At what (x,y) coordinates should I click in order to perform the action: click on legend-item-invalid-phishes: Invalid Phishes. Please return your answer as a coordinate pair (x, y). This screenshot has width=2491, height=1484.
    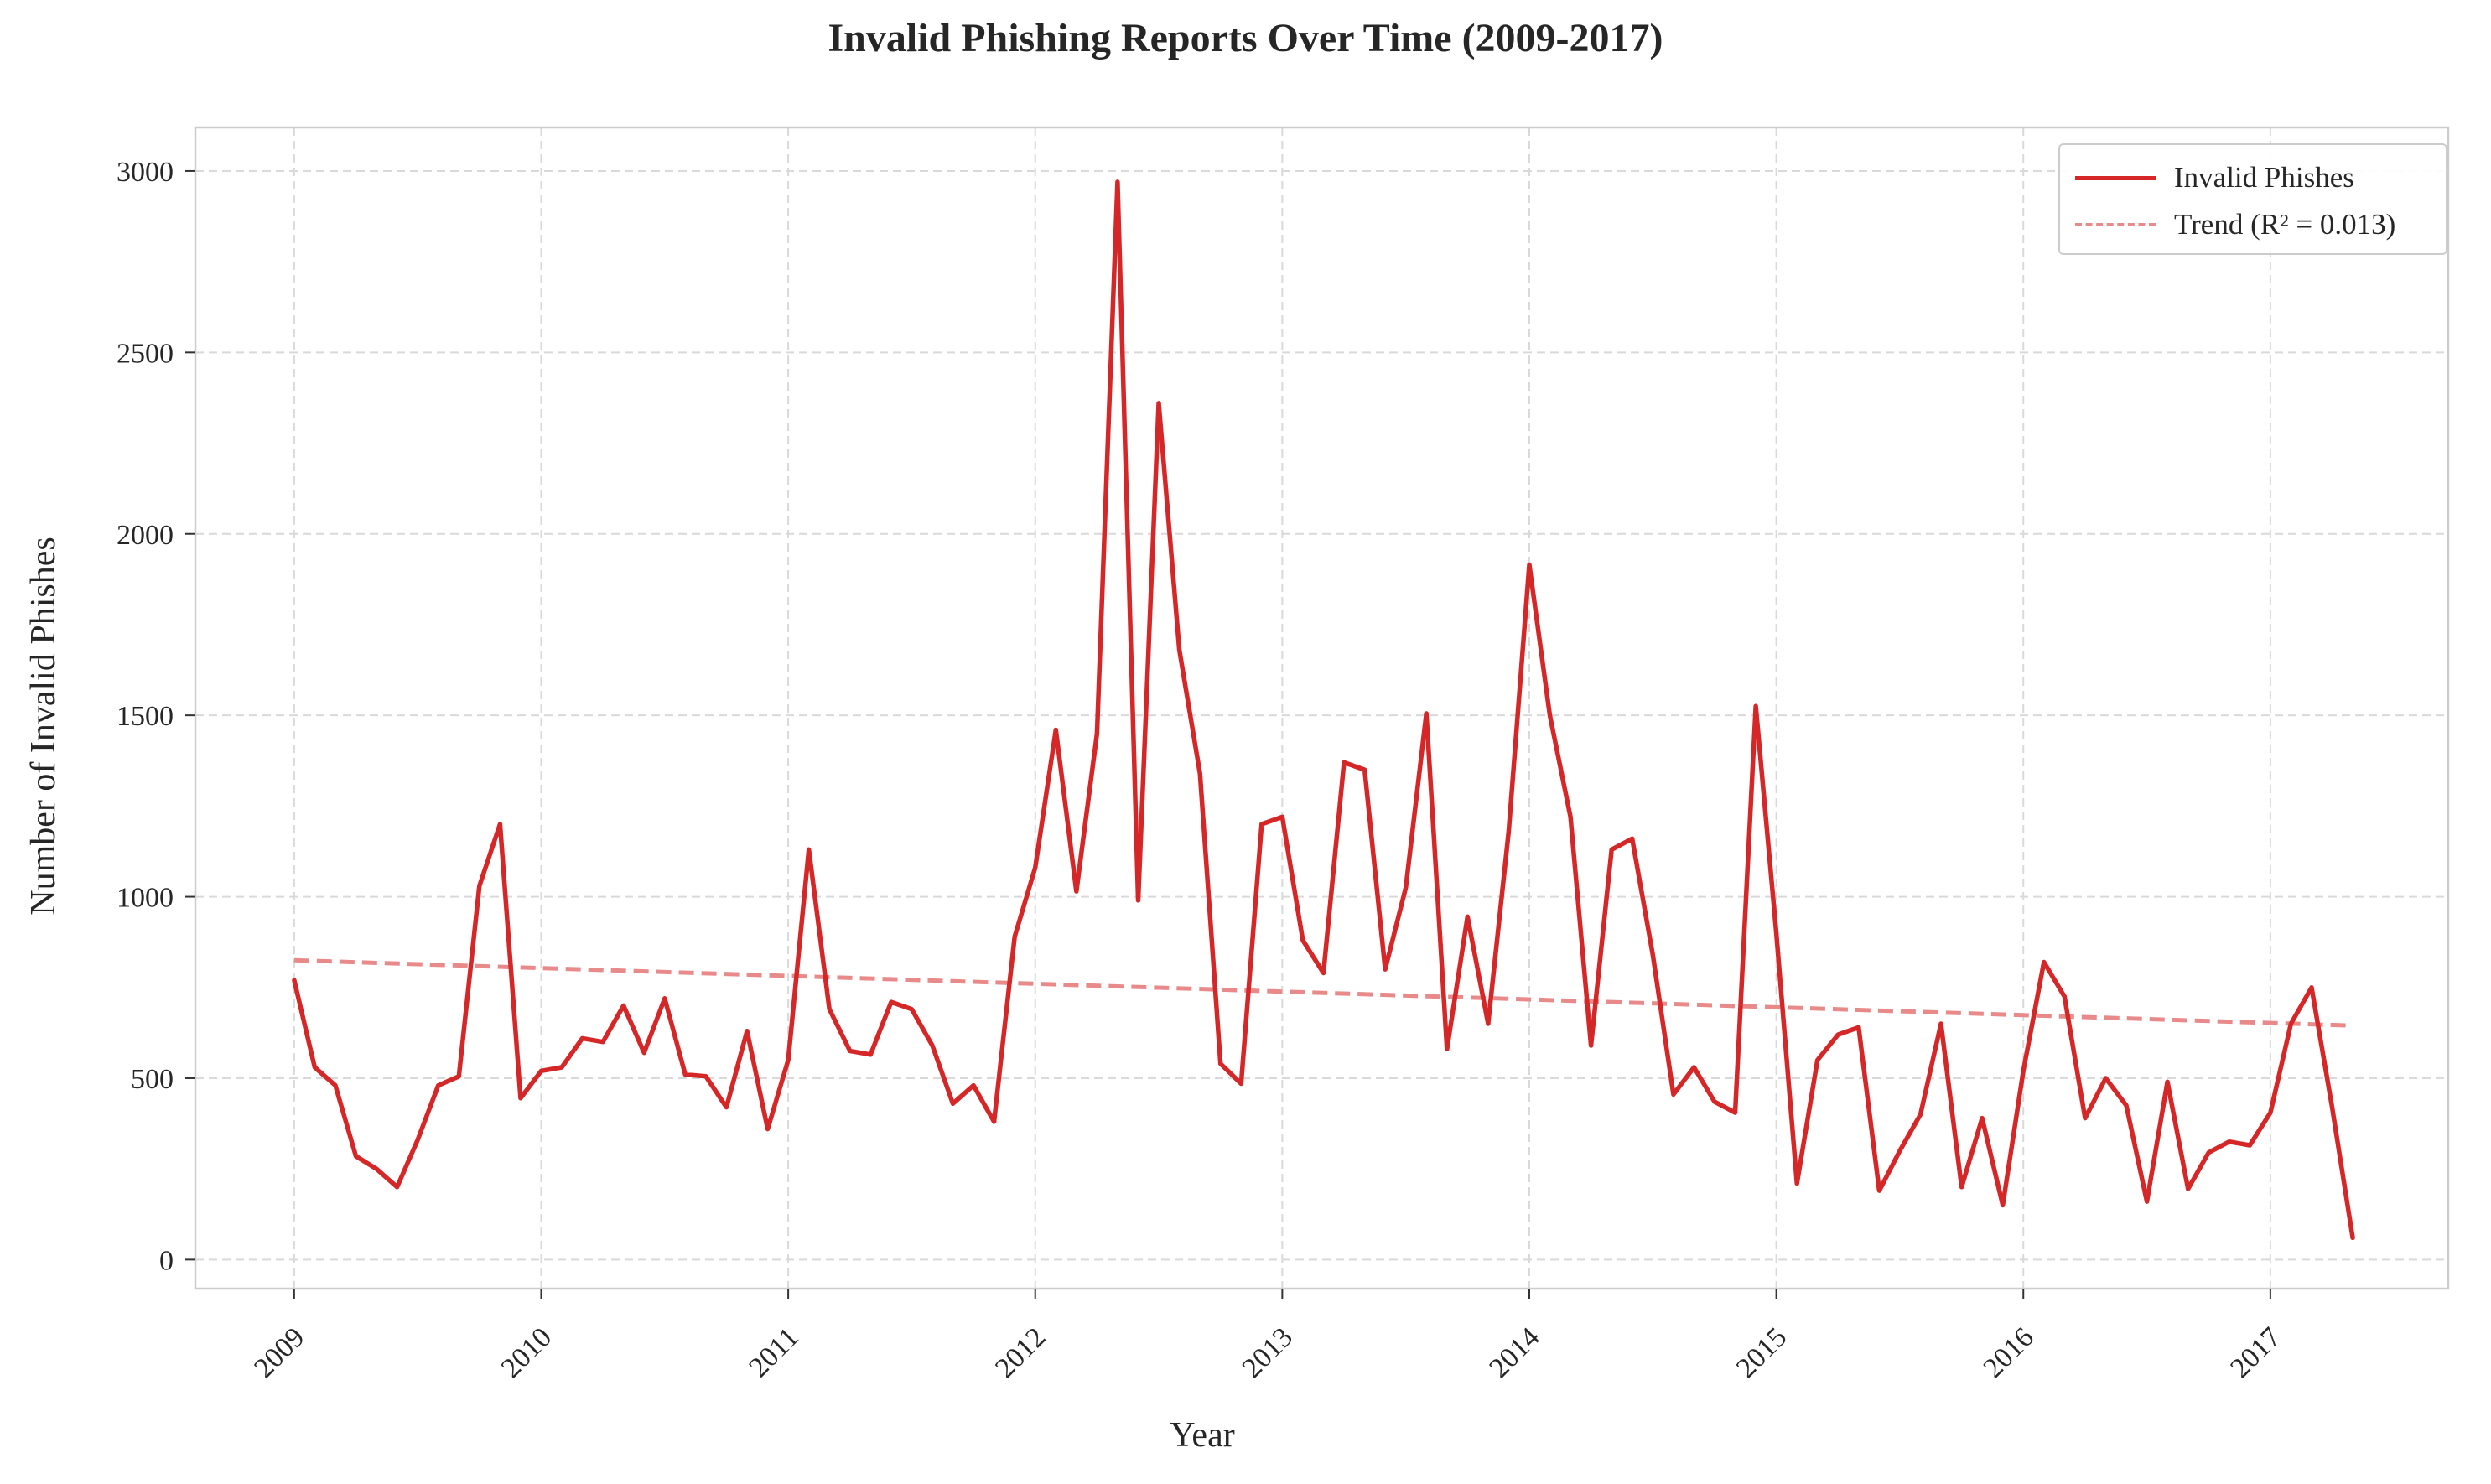
    Looking at the image, I should click on (2214, 178).